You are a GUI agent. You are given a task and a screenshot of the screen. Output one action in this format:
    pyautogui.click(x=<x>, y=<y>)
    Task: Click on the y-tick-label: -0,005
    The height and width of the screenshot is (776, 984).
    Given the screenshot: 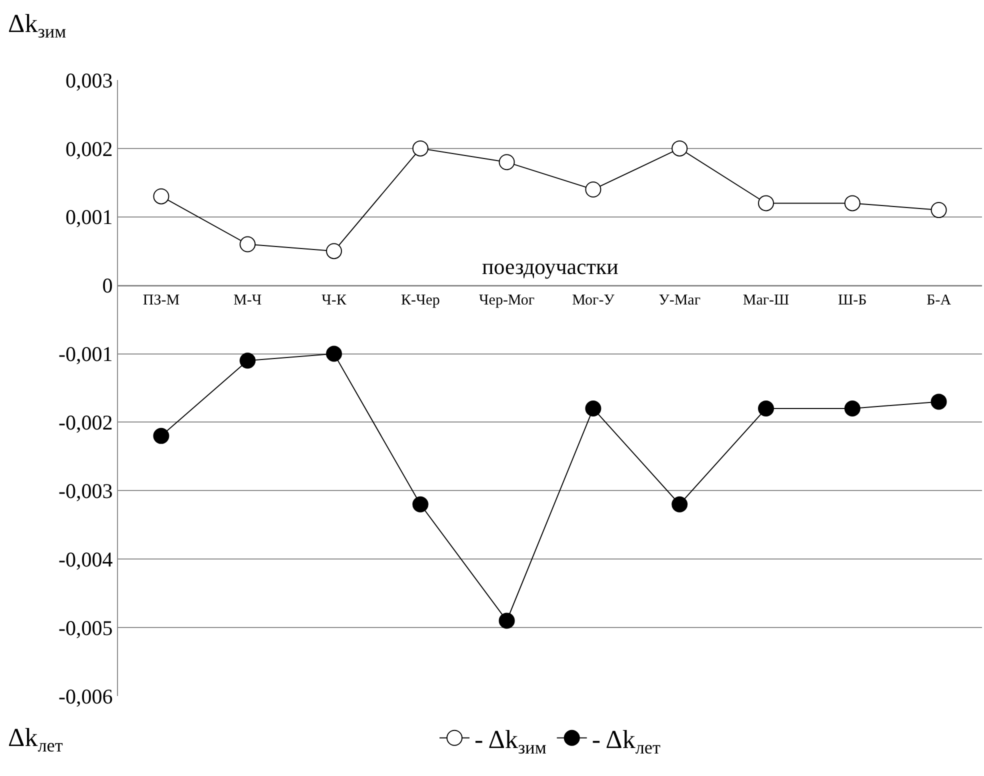 What is the action you would take?
    pyautogui.click(x=85, y=628)
    